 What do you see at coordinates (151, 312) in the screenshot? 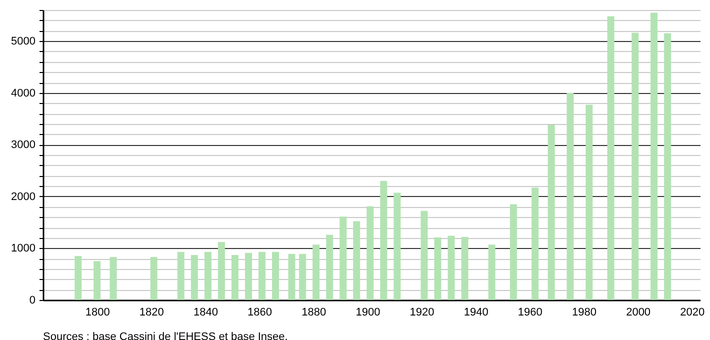
I see `x-tick-label: 1820` at bounding box center [151, 312].